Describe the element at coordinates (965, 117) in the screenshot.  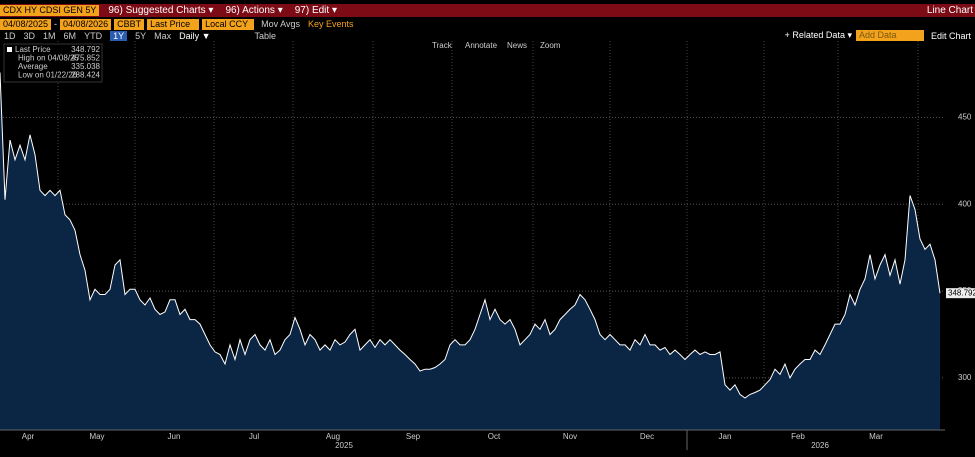
I see `y-tick-label: 450` at that location.